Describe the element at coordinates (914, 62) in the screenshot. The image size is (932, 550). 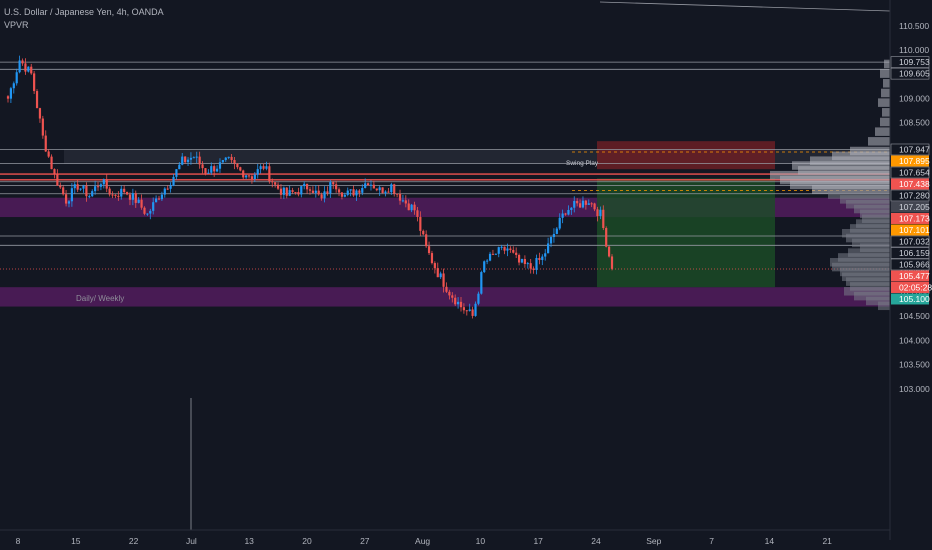
I see `price-label-text: 109.753` at that location.